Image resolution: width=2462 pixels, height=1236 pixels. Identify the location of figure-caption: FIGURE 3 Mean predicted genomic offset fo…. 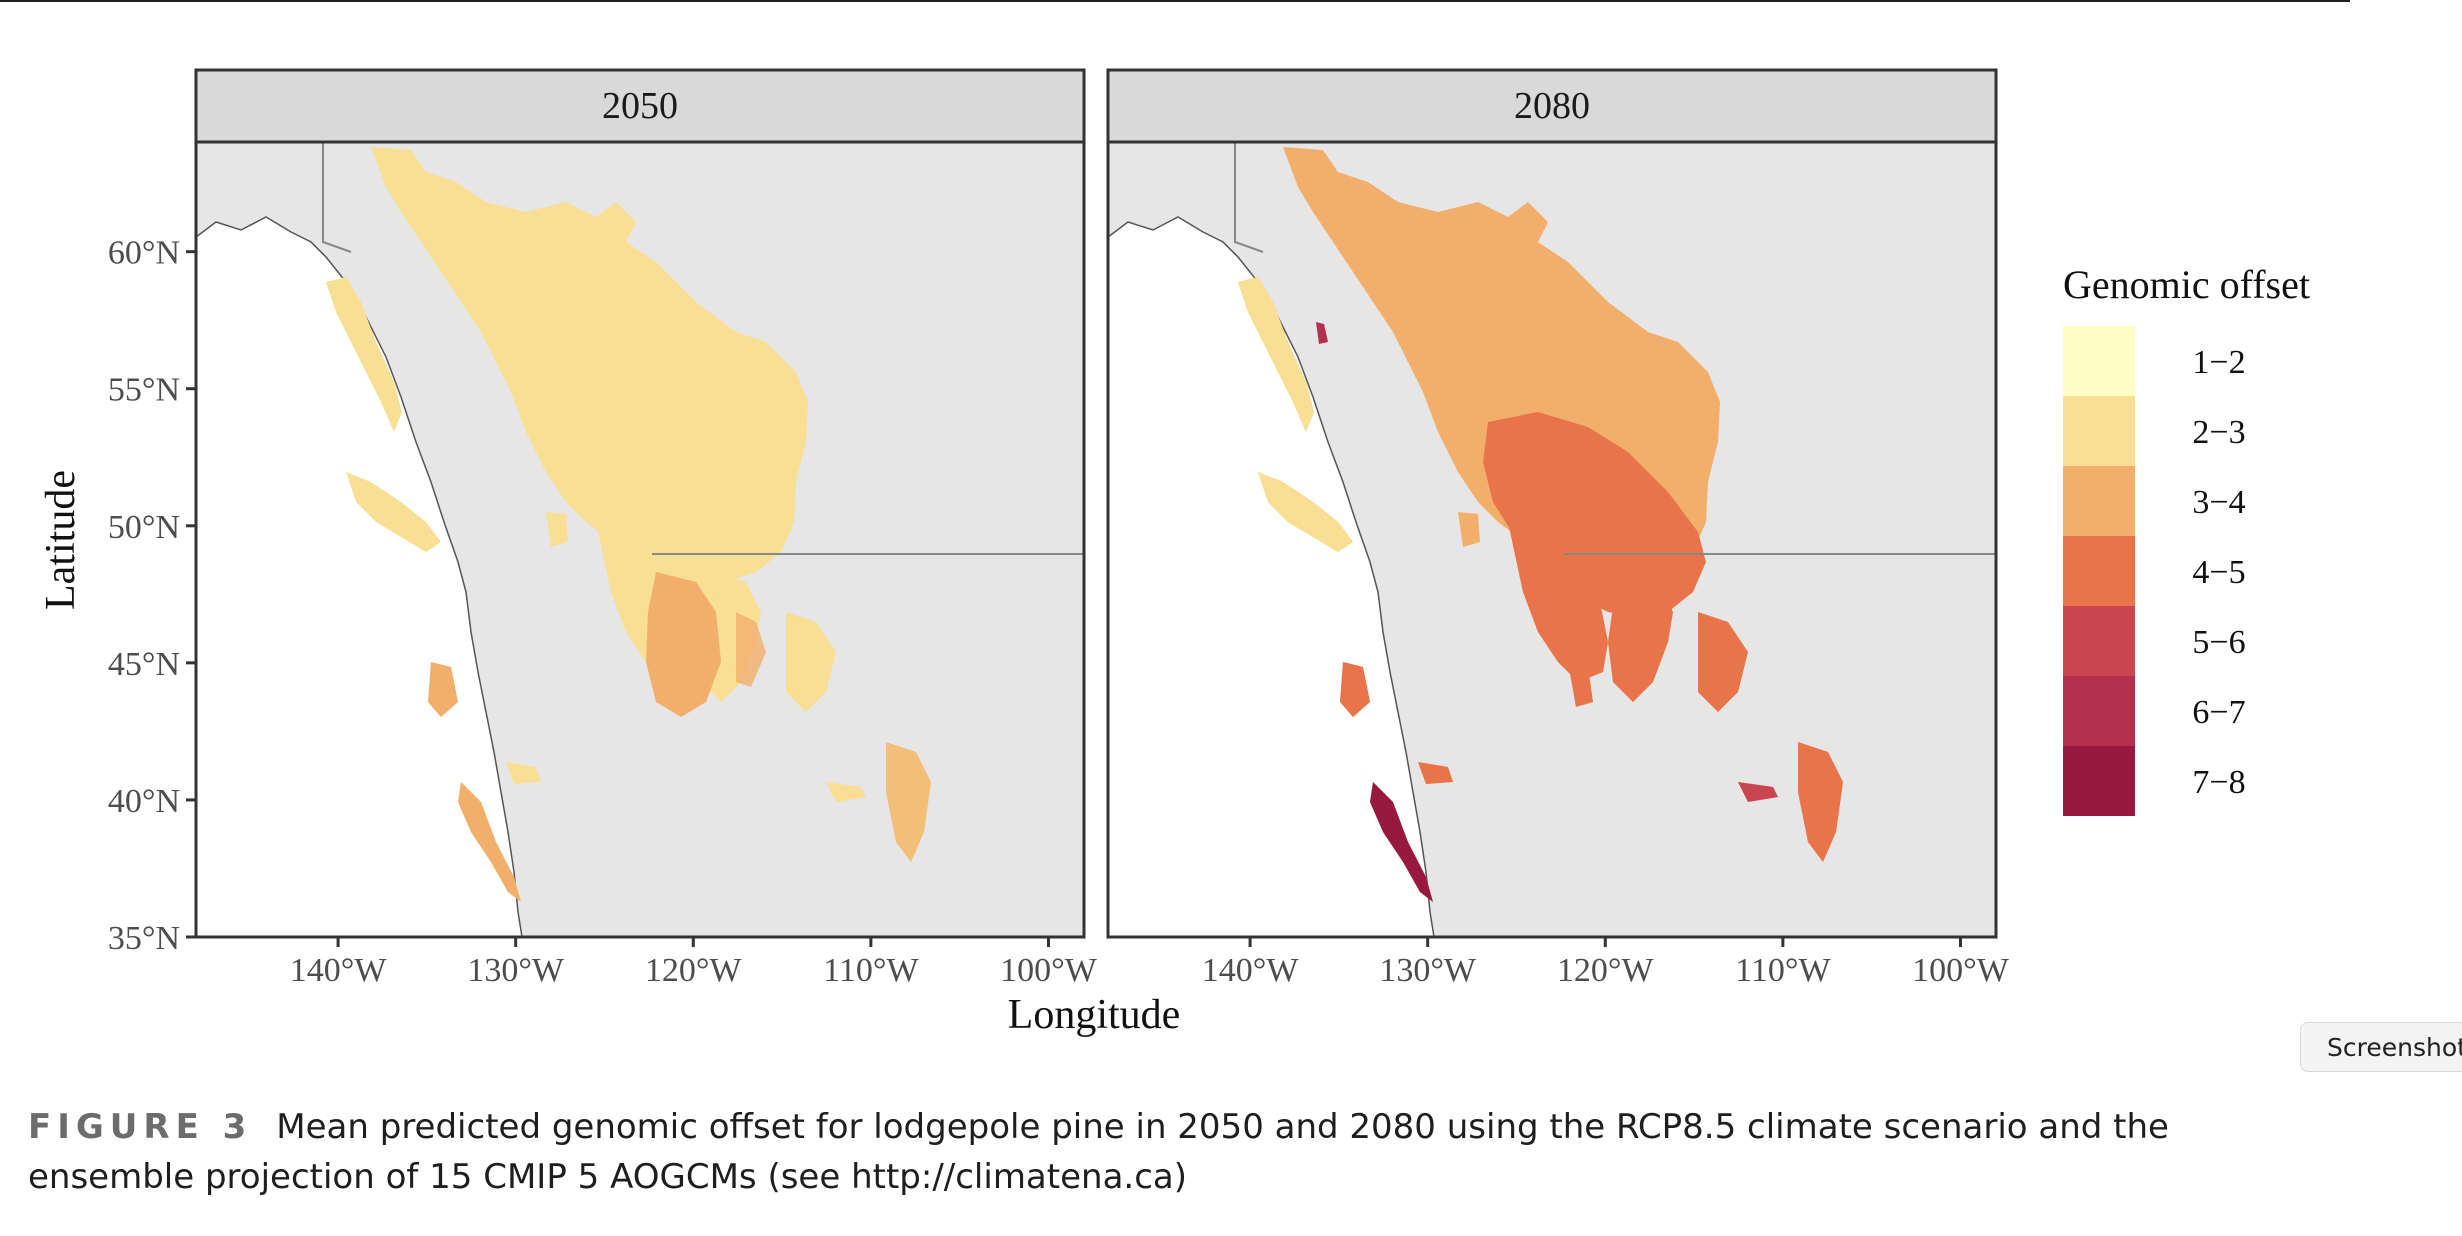
(1178, 1152).